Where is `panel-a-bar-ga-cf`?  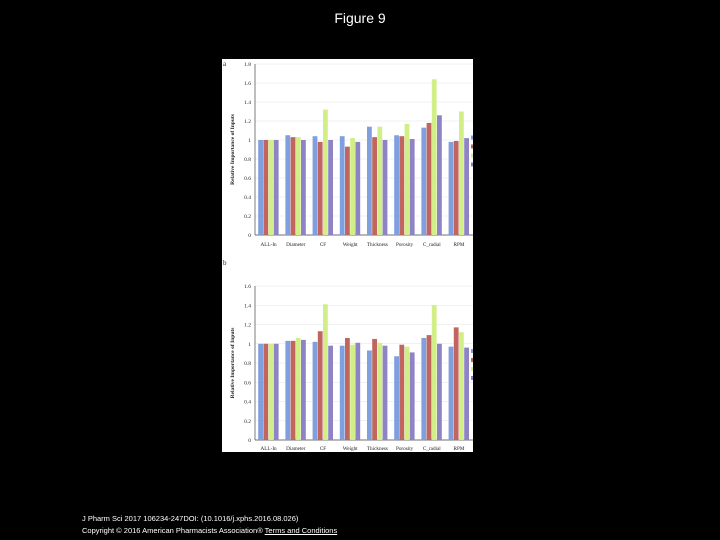
panel-a-bar-ga-cf is located at coordinates (320, 188).